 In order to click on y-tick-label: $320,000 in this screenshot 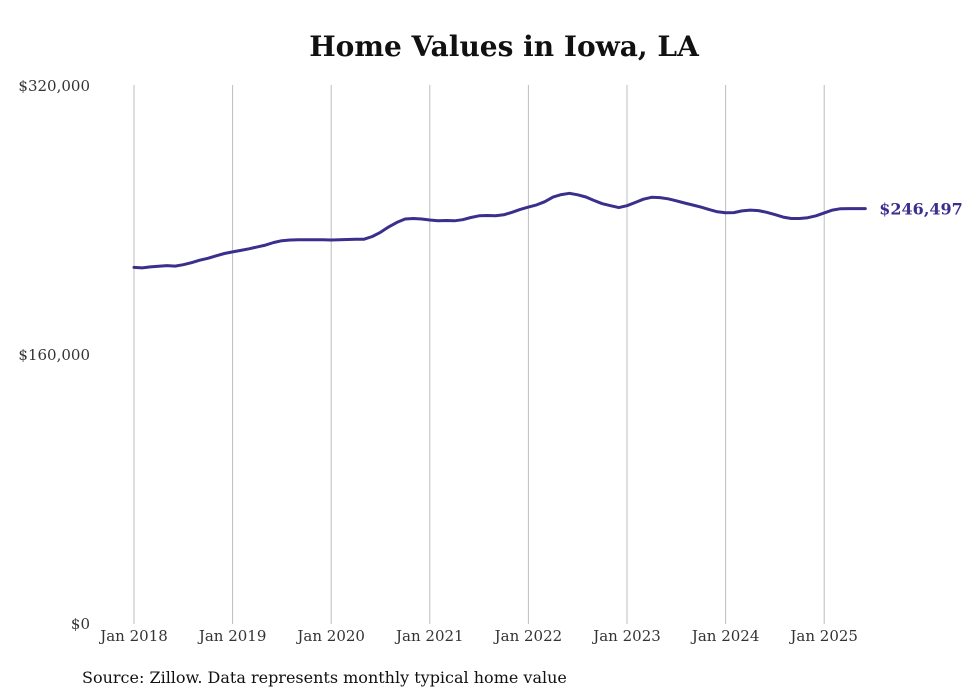, I will do `click(54, 86)`.